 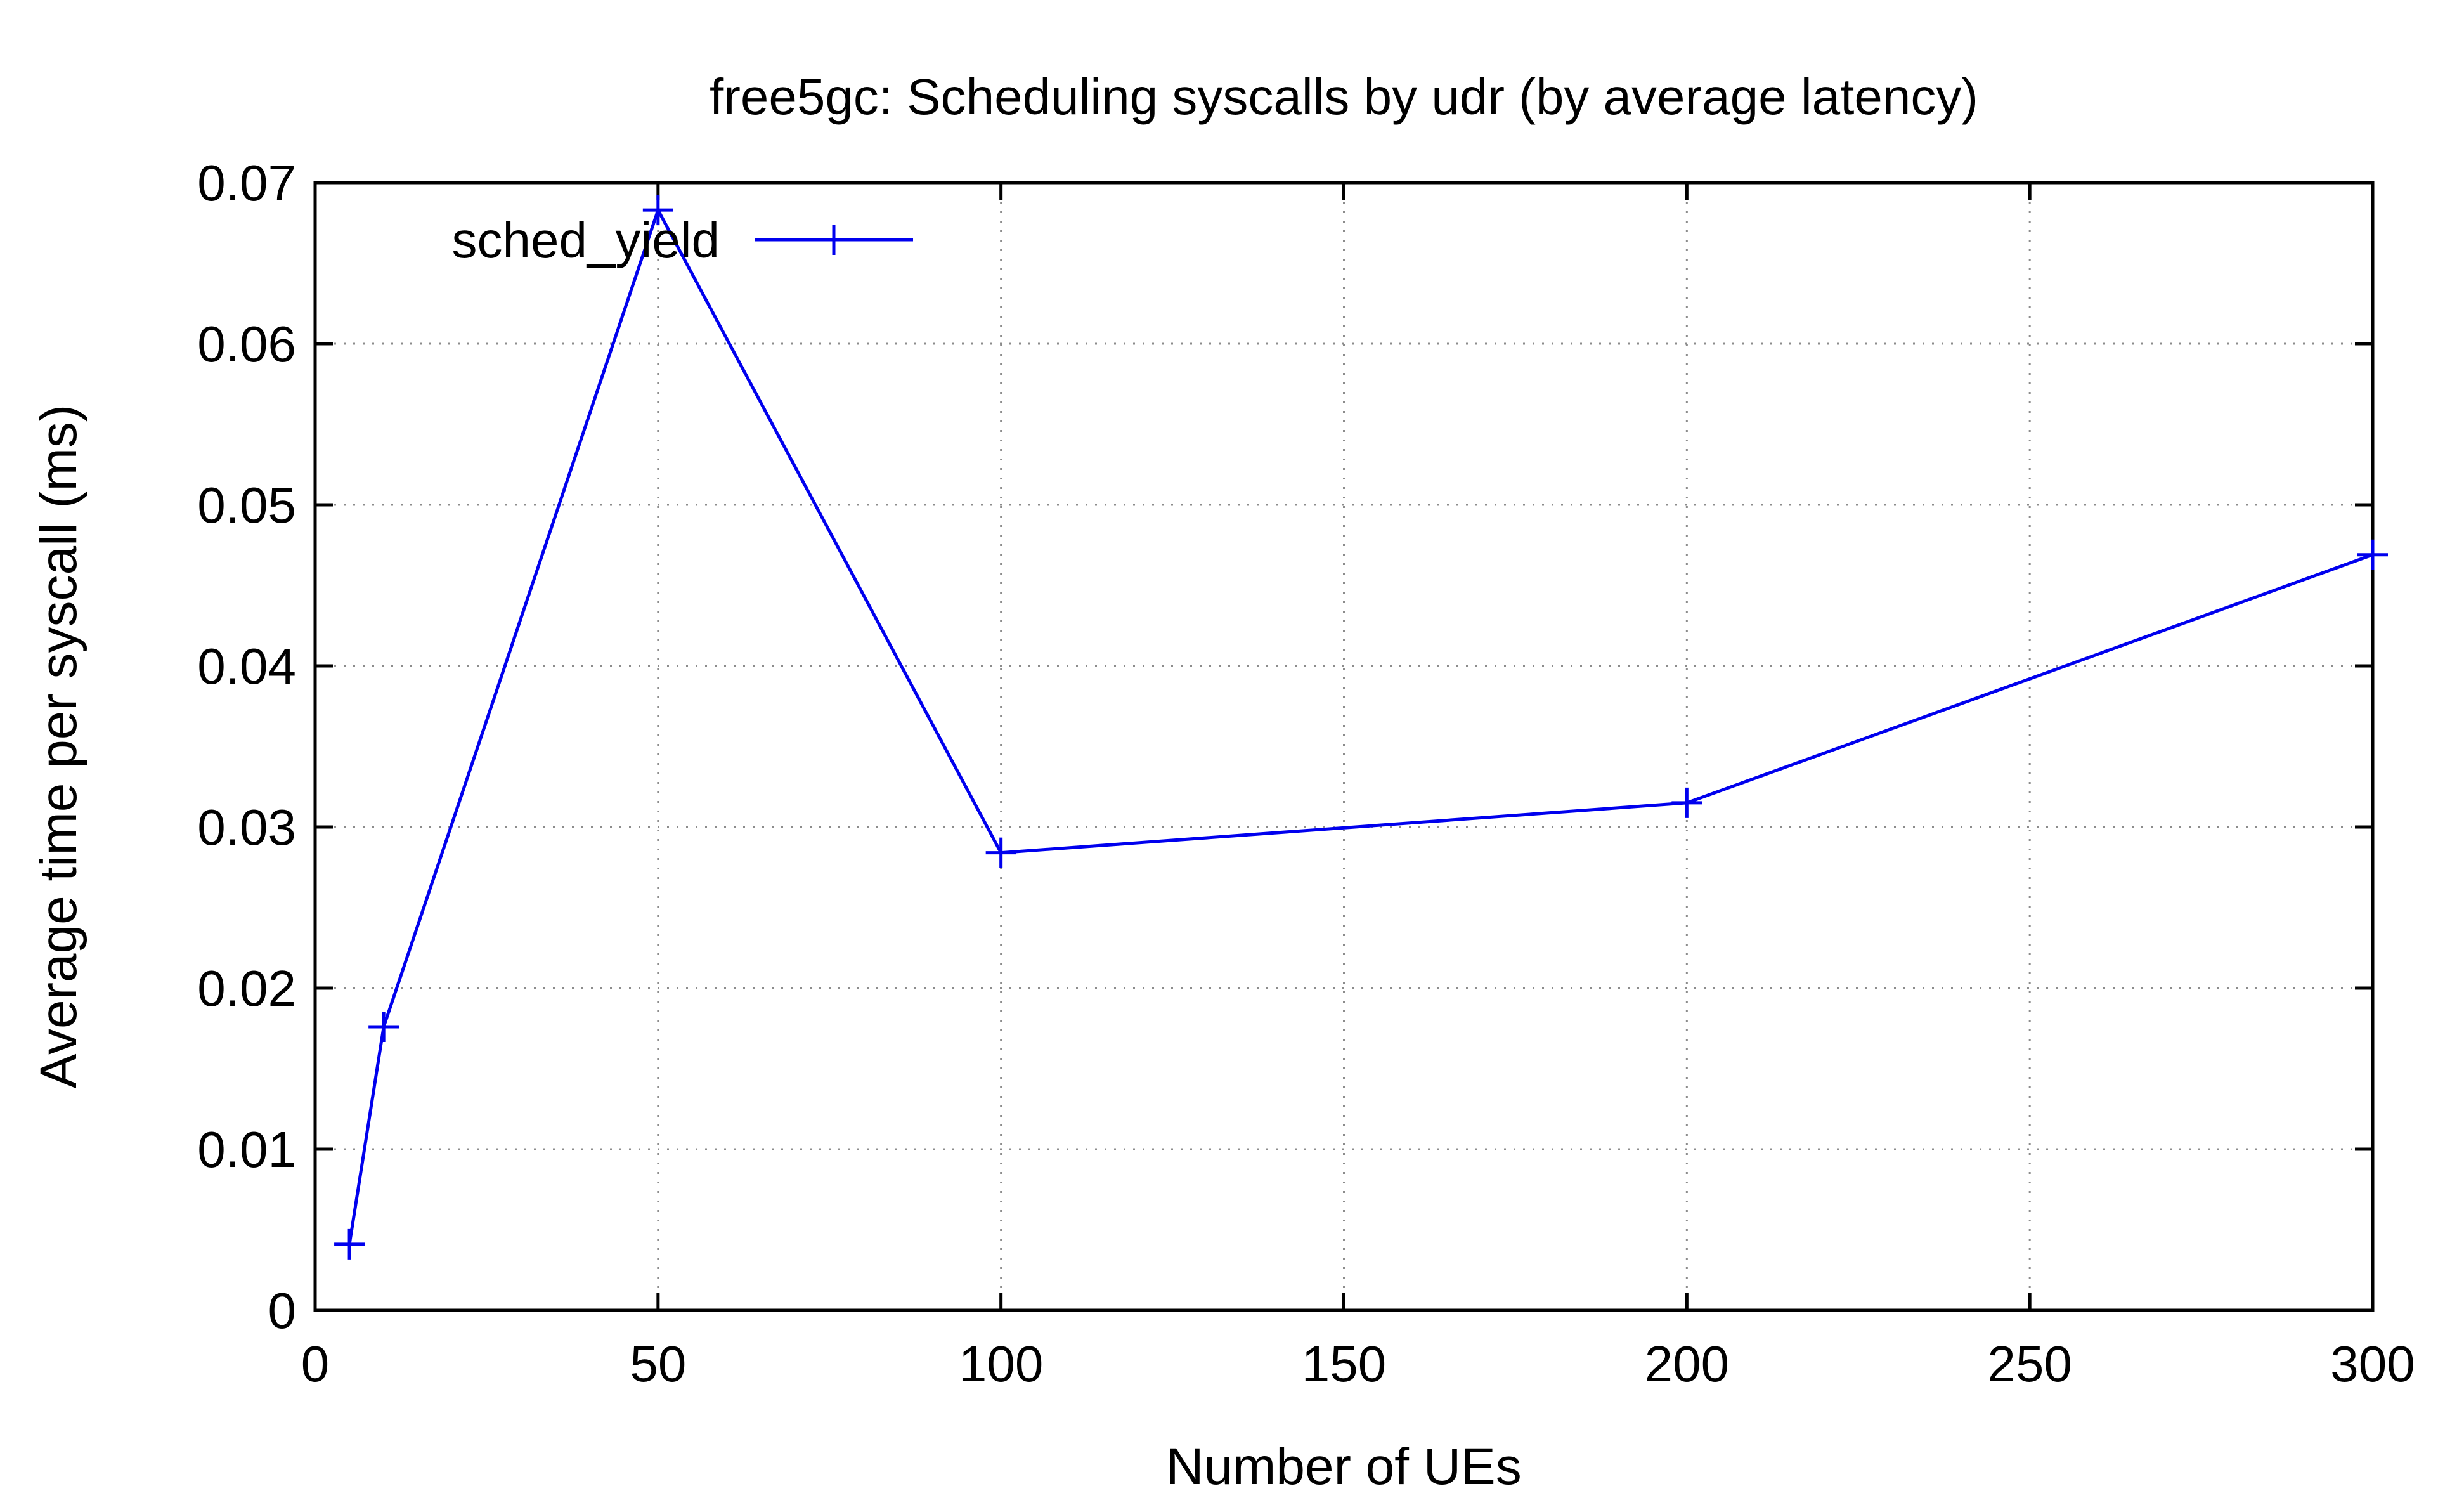 What do you see at coordinates (282, 1310) in the screenshot?
I see `y-tick-label: 0` at bounding box center [282, 1310].